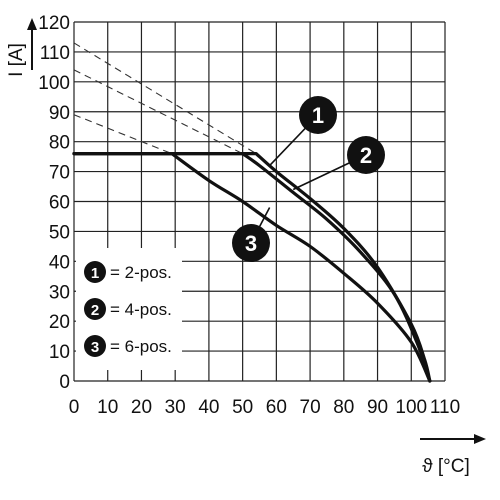  I want to click on x-tick-10: 10, so click(107, 407).